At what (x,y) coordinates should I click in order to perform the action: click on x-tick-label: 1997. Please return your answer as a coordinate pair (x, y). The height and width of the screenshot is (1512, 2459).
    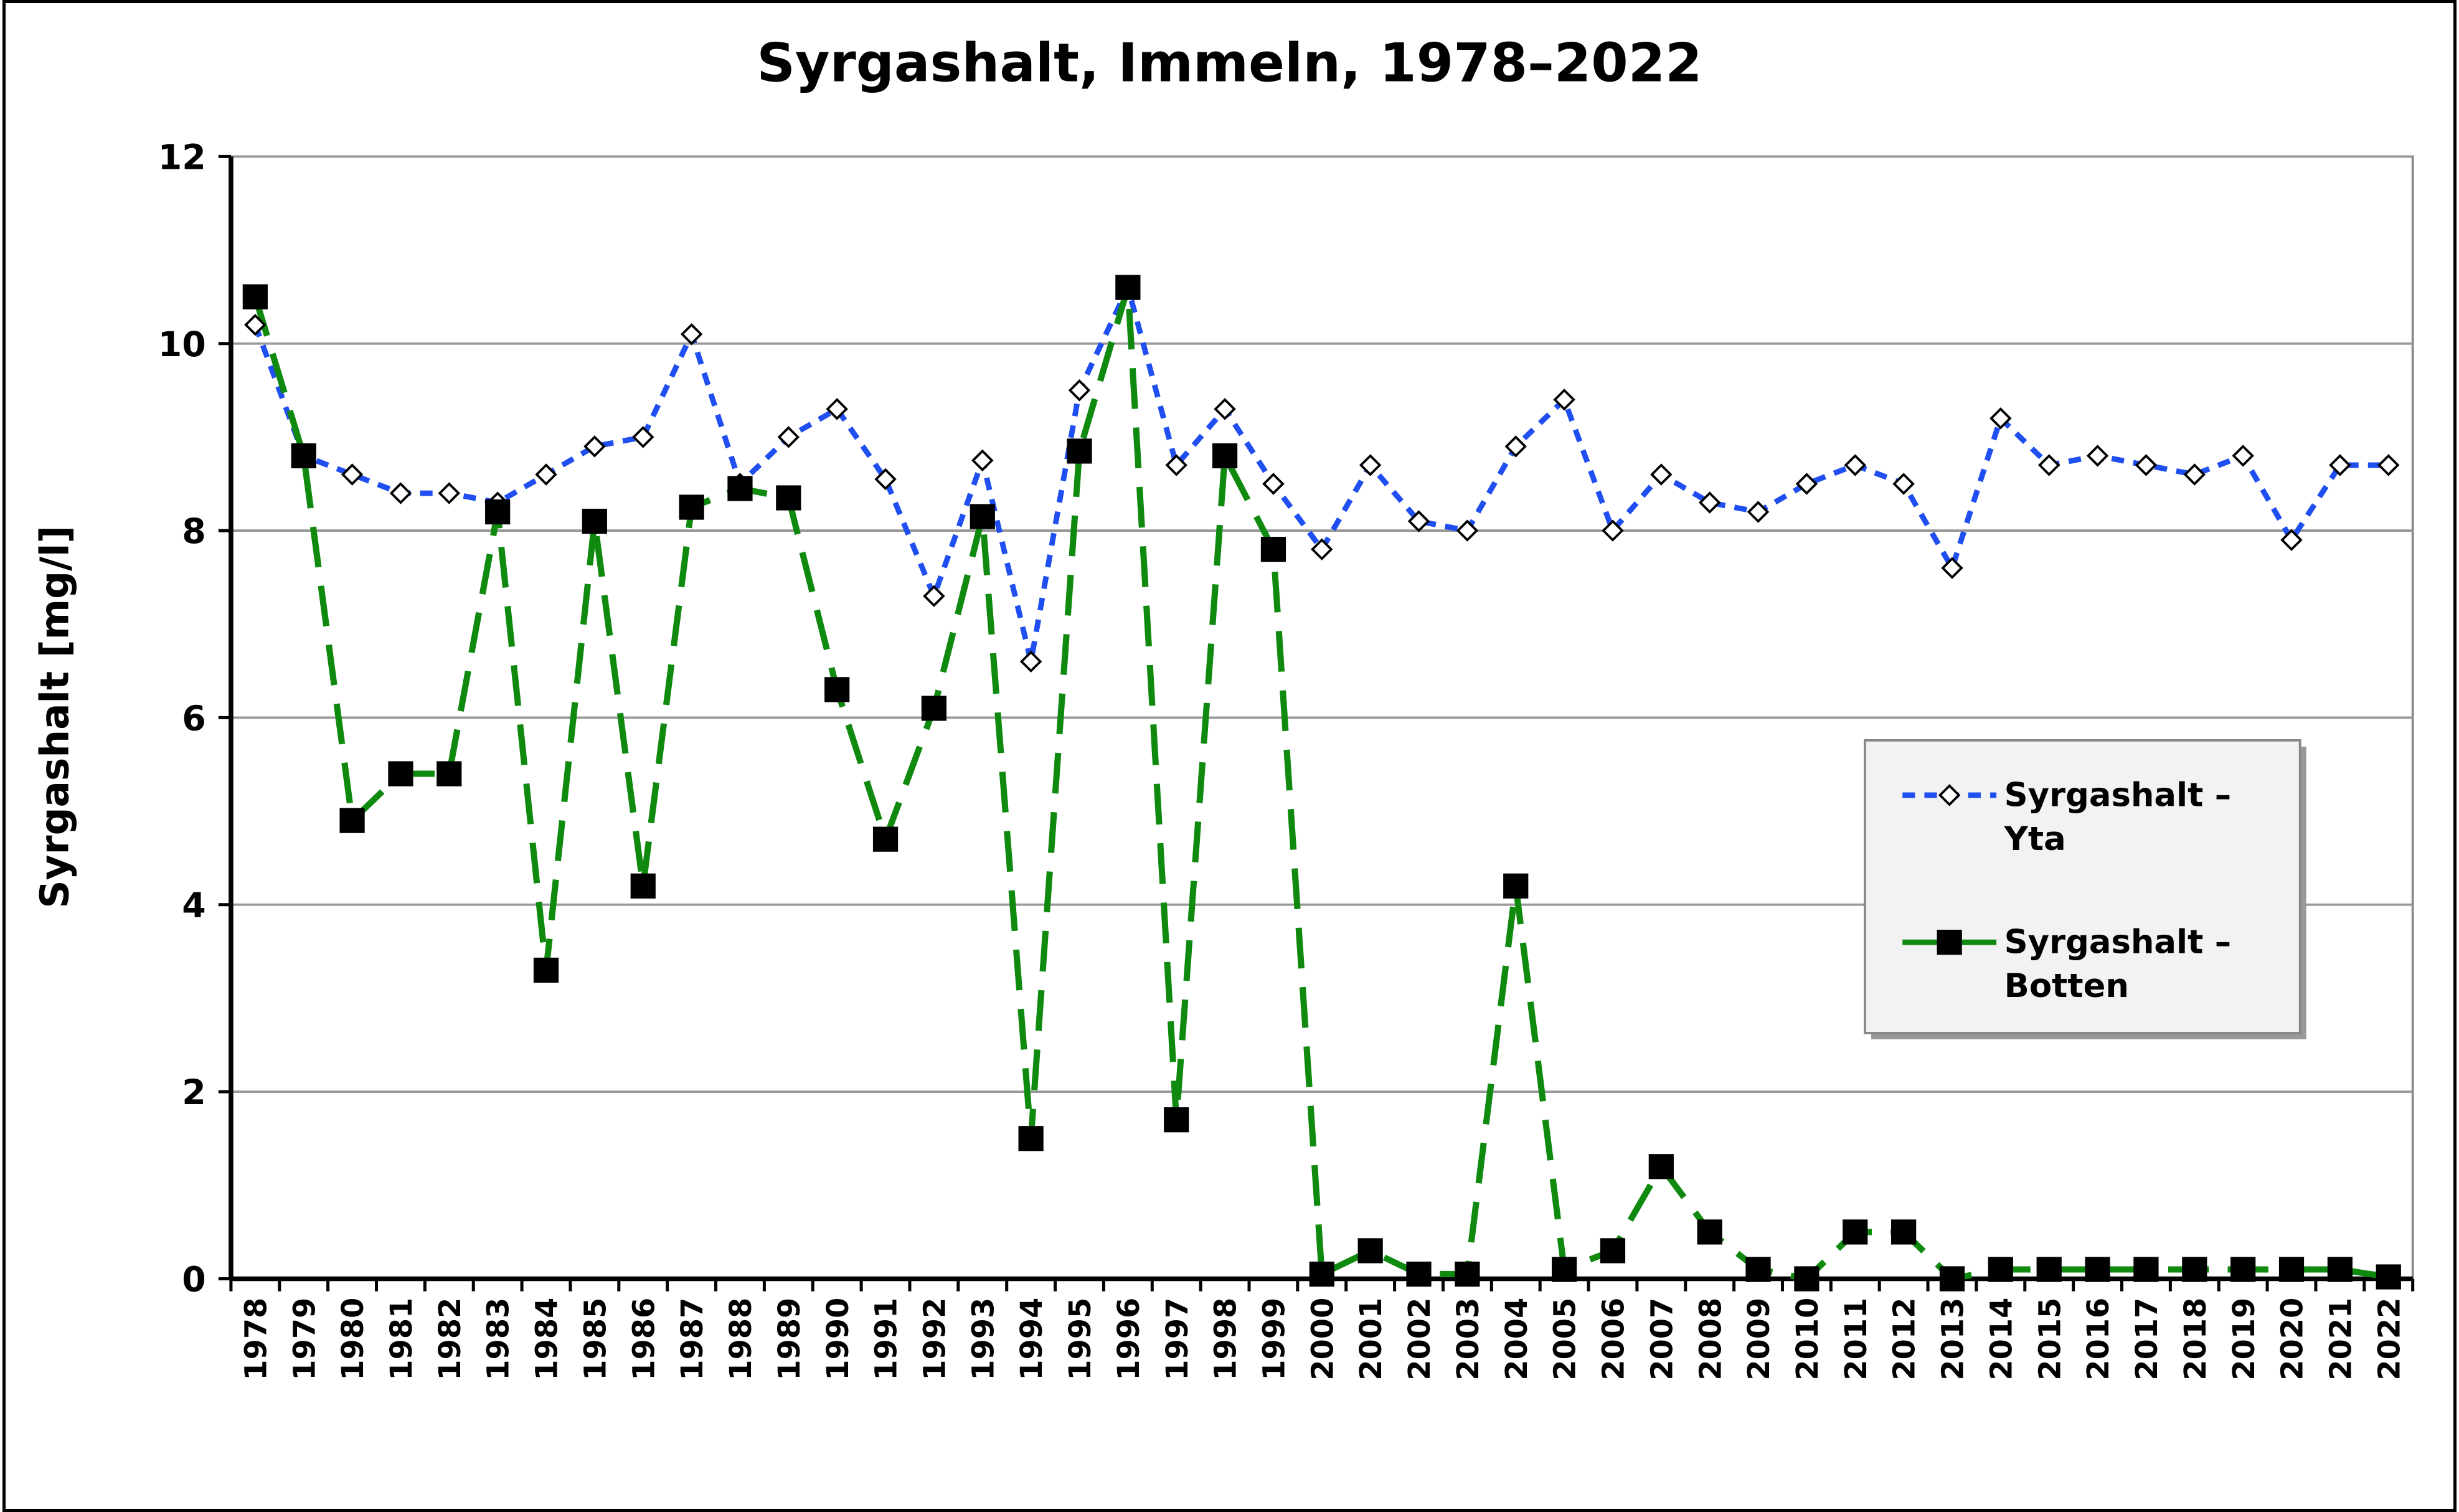
    Looking at the image, I should click on (1178, 1339).